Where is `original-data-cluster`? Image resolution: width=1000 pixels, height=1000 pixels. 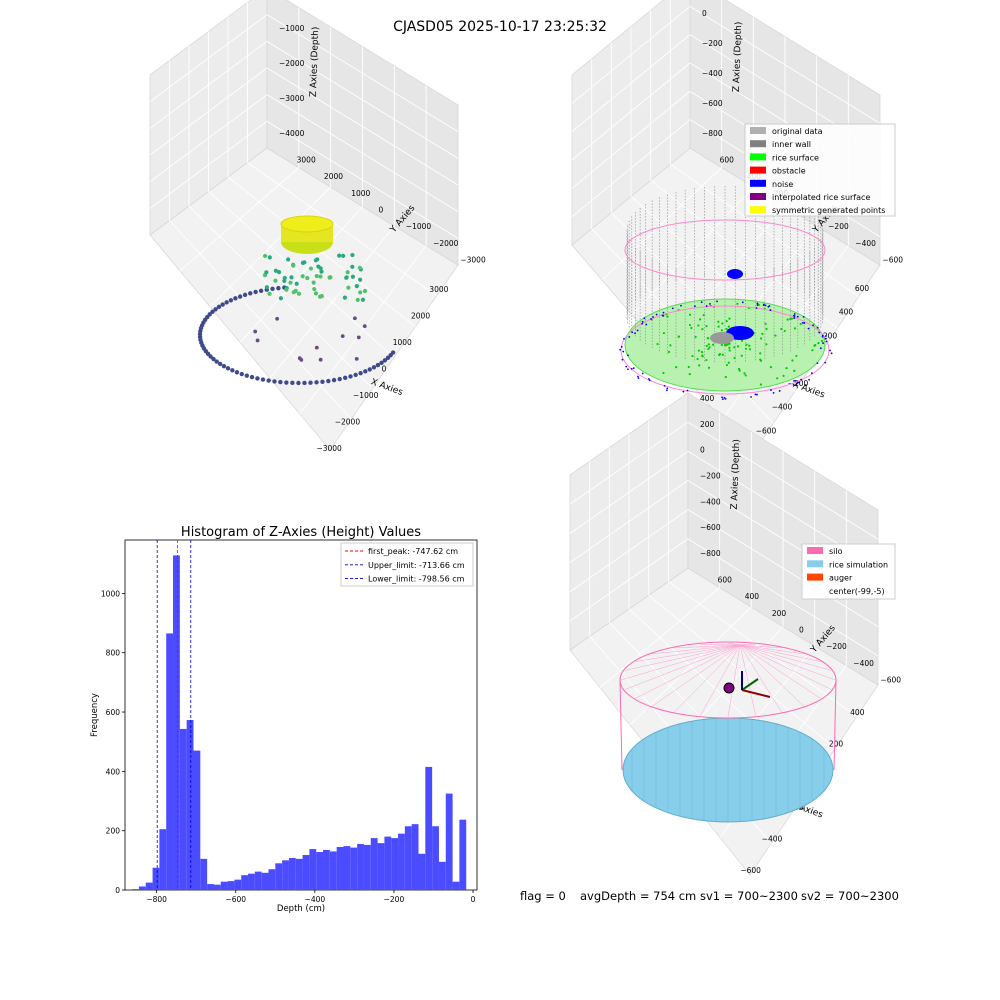 original-data-cluster is located at coordinates (722, 338).